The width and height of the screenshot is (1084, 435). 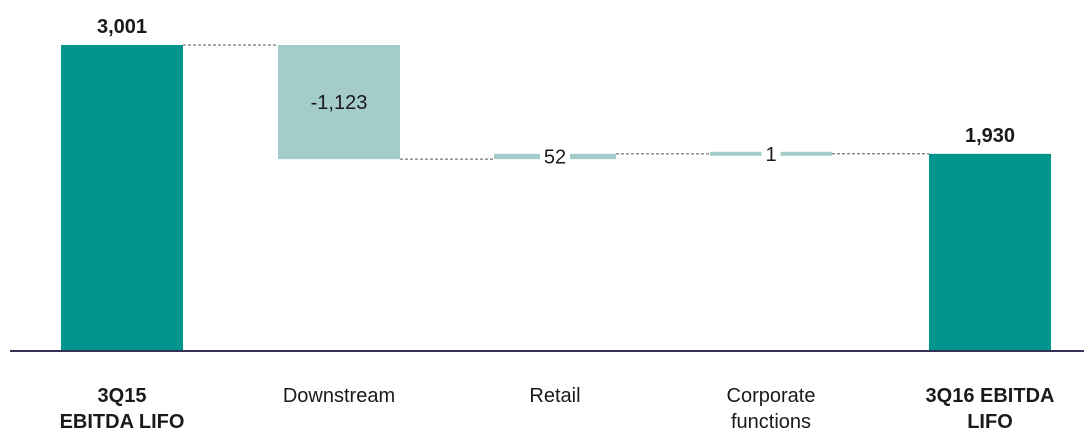 I want to click on value-label-retail: 52, so click(x=555, y=157).